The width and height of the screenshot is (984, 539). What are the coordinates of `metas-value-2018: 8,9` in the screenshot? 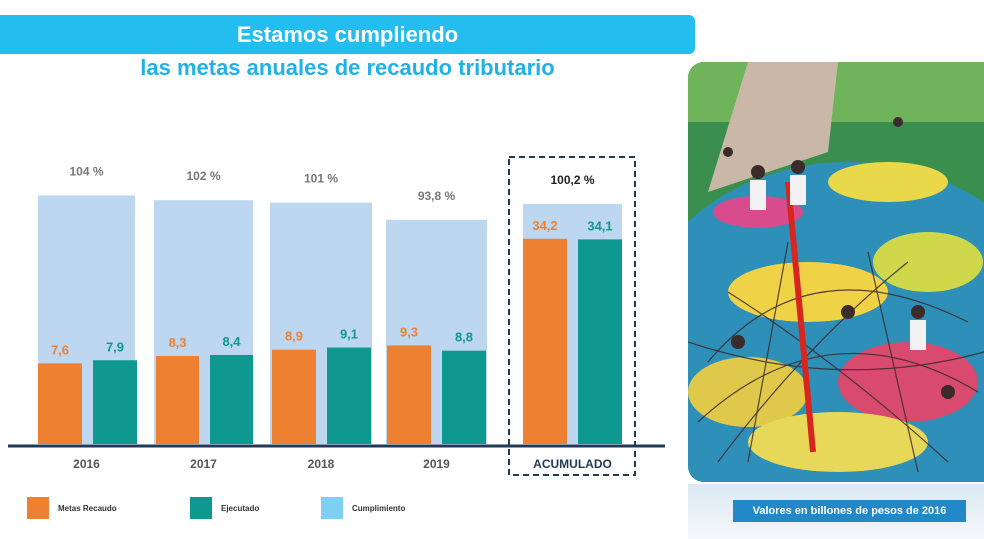 It's located at (294, 336).